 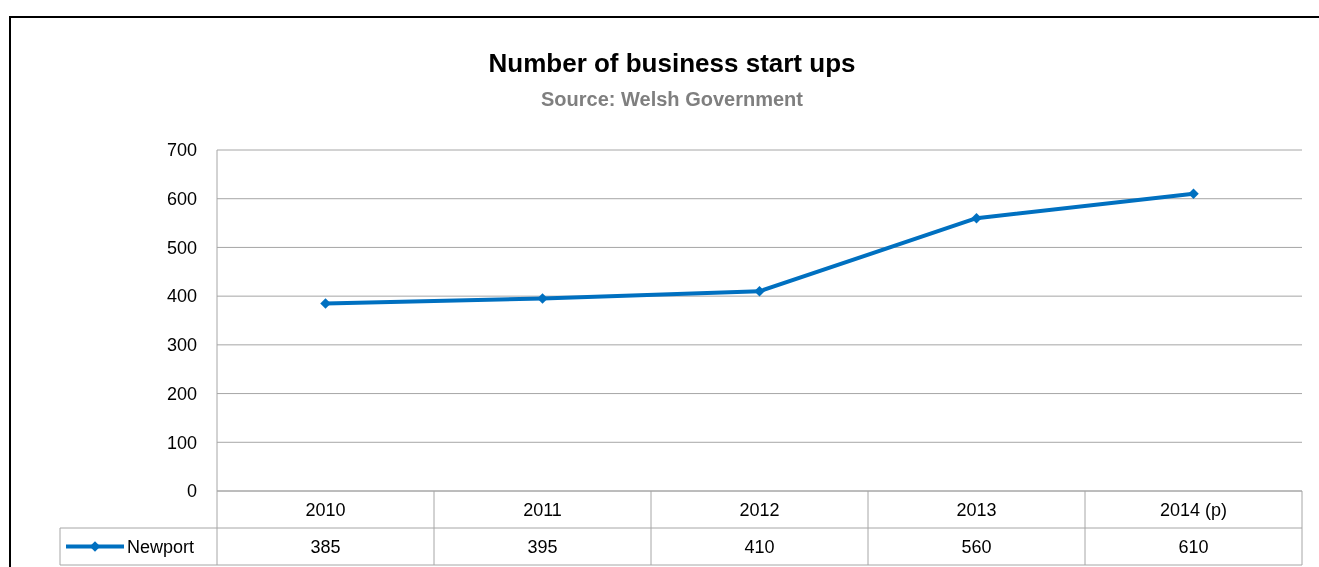 I want to click on y-tick-label: 400, so click(x=181, y=296).